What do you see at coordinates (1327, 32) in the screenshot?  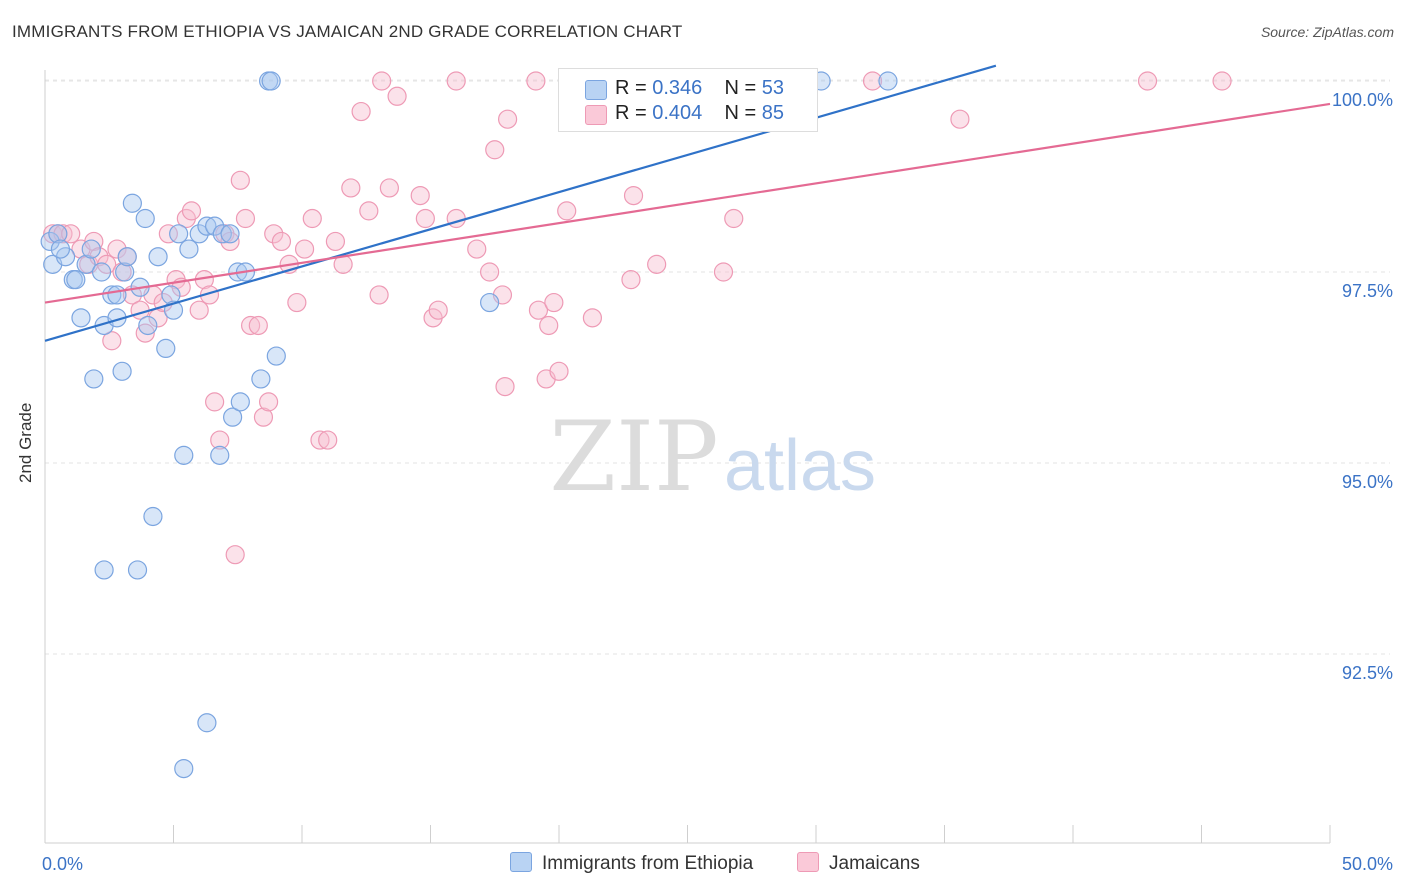 I see `source-label: Source: ZipAtlas.com` at bounding box center [1327, 32].